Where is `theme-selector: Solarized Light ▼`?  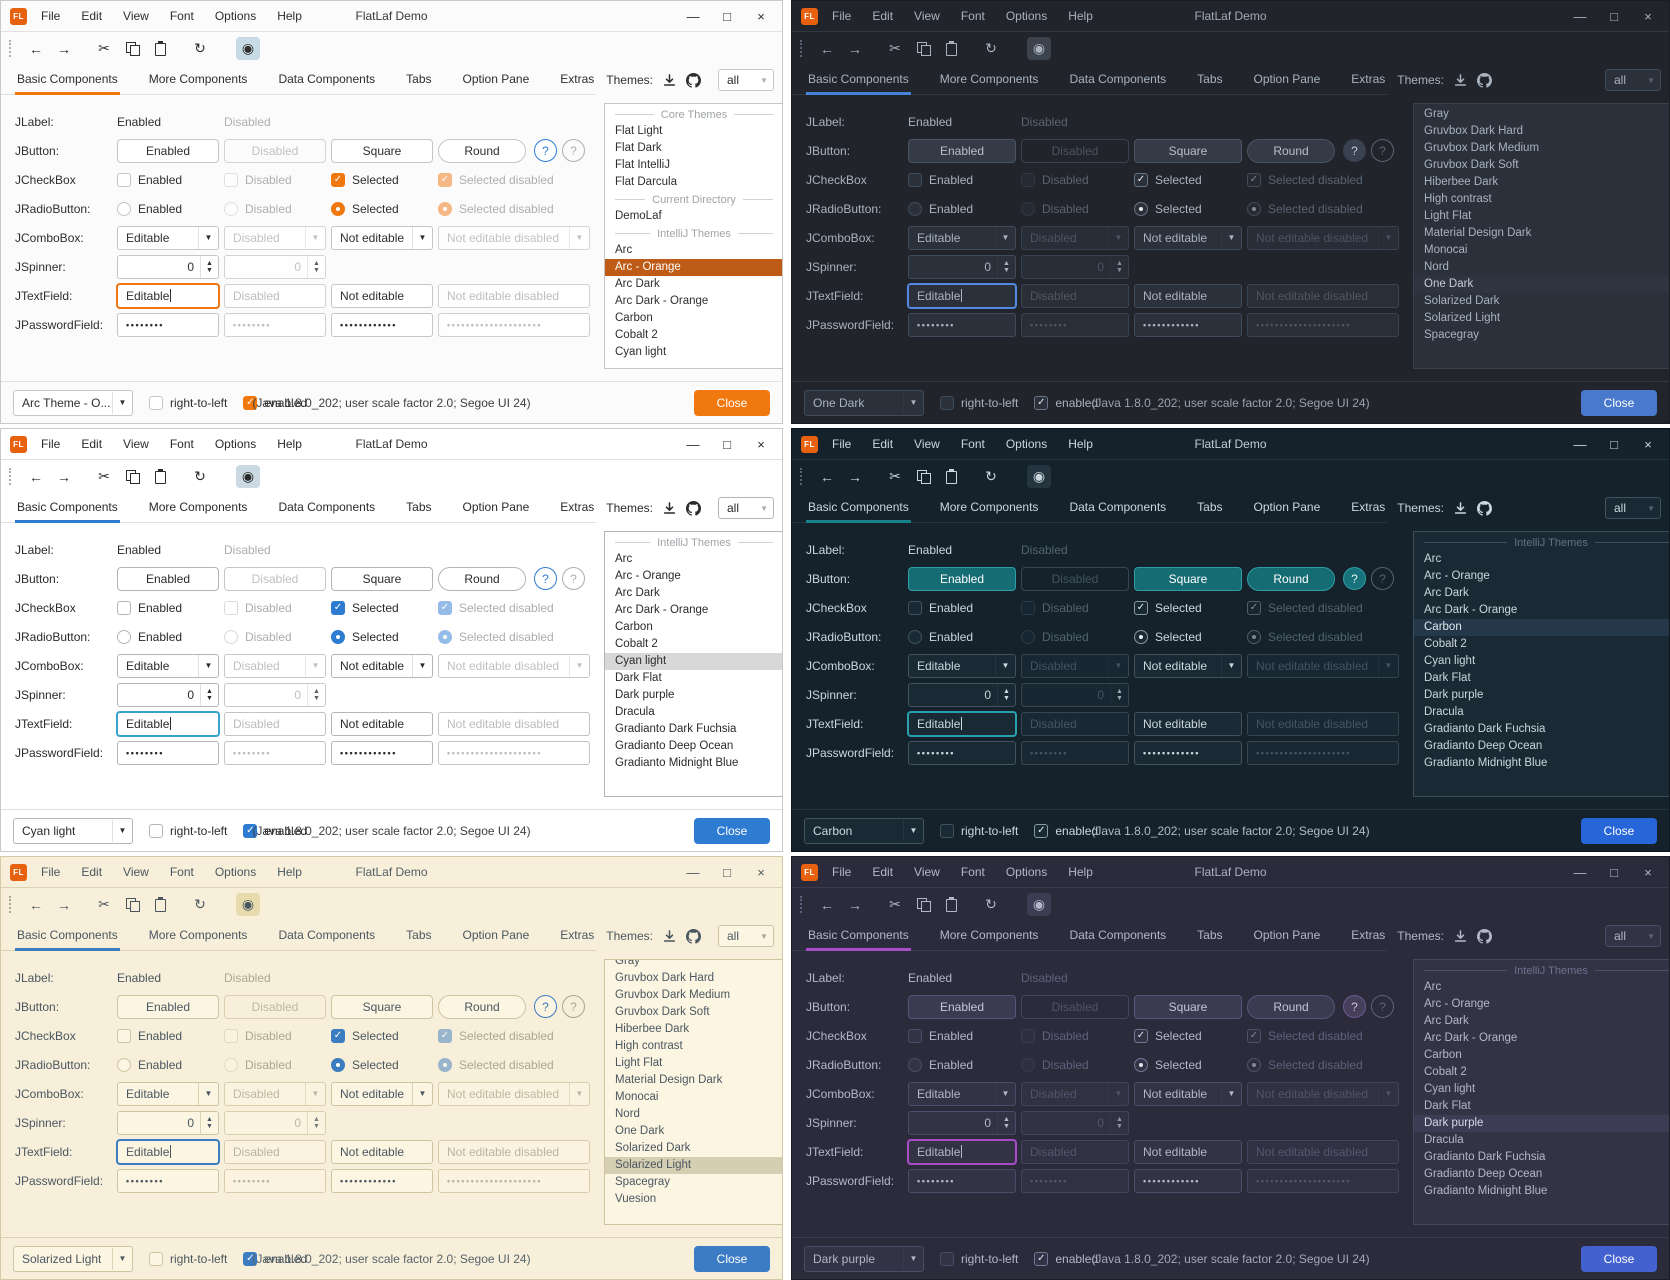
theme-selector: Solarized Light ▼ is located at coordinates (73, 1258).